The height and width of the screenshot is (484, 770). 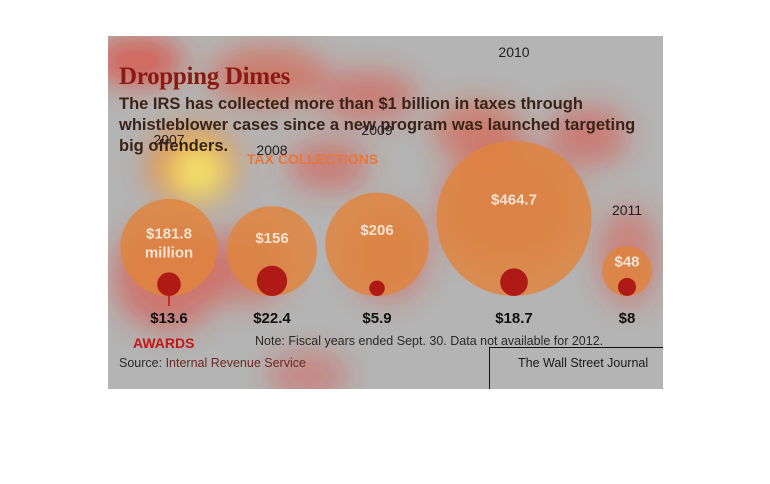 What do you see at coordinates (513, 52) in the screenshot?
I see `year-label-2010: 2010` at bounding box center [513, 52].